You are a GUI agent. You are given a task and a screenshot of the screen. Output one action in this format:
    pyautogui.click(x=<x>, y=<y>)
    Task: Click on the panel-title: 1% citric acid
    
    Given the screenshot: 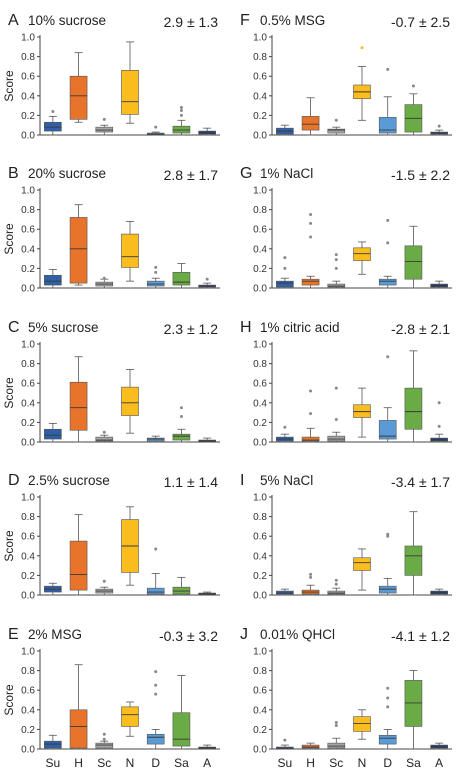 What is the action you would take?
    pyautogui.click(x=300, y=327)
    